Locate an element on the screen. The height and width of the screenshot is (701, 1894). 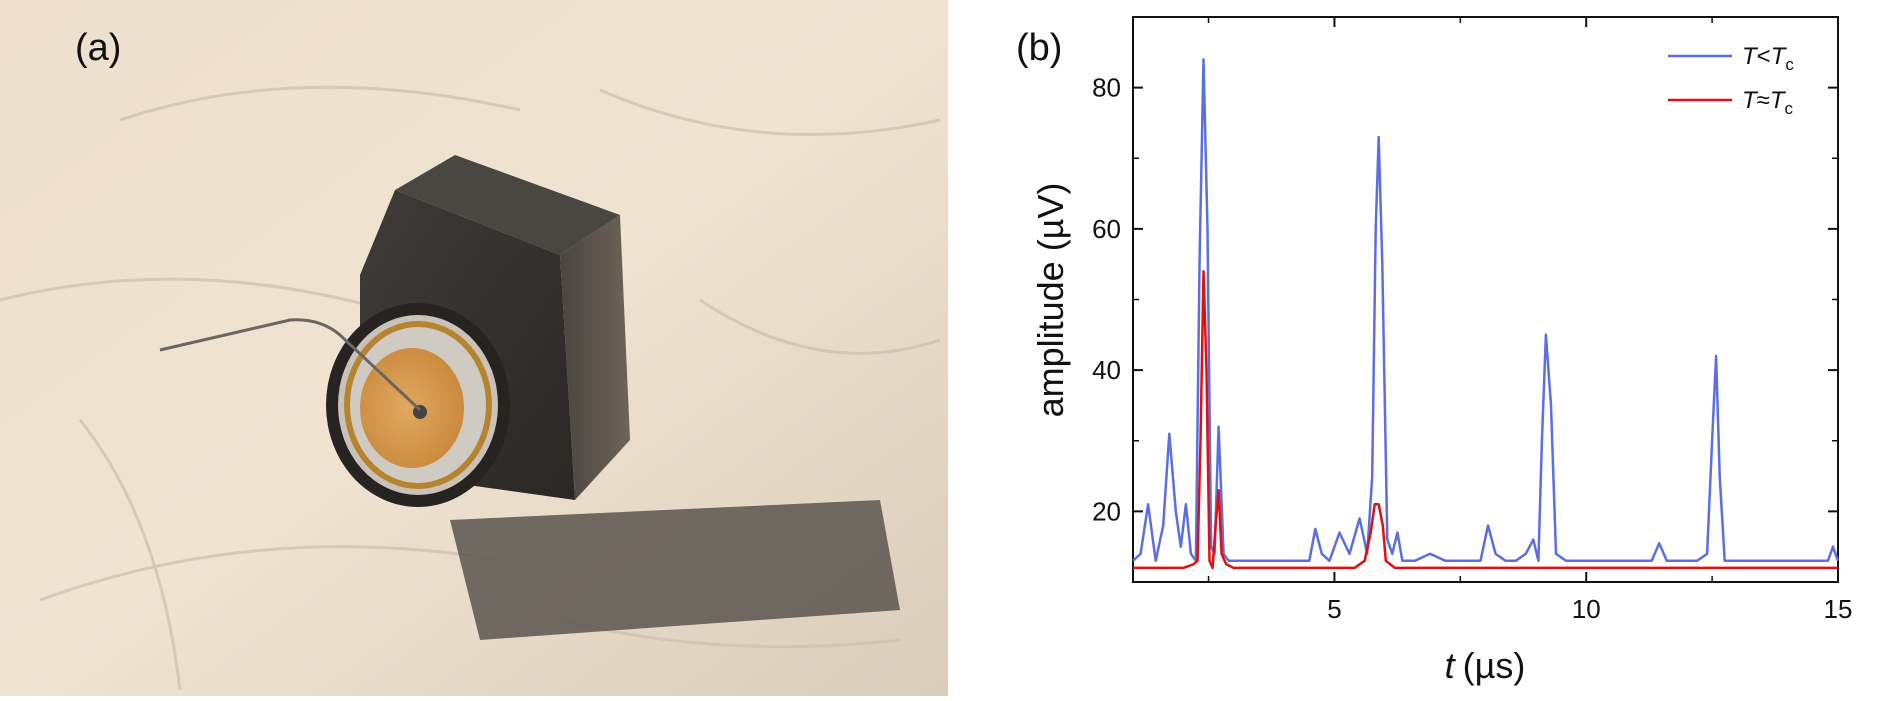
panel-b-label: (b) is located at coordinates (1039, 48).